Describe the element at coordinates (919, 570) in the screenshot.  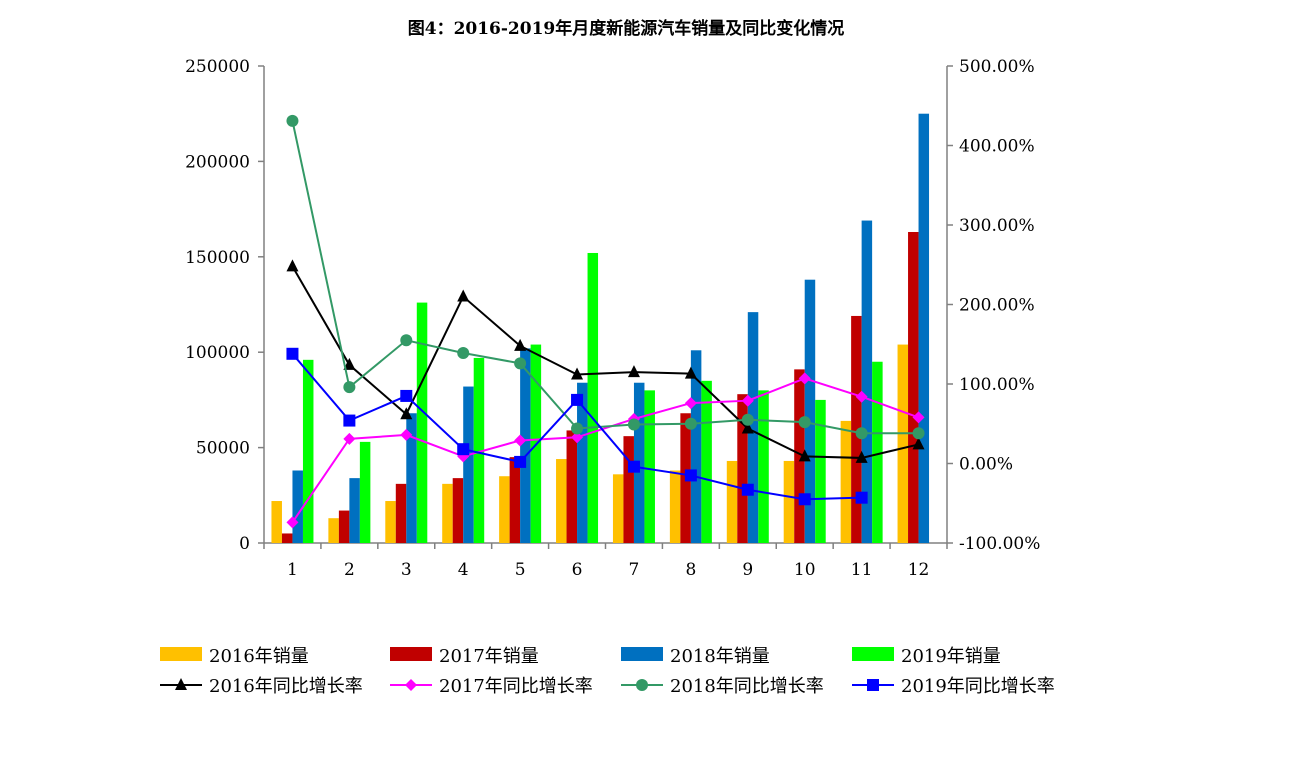
I see `x-tick-label: 12` at that location.